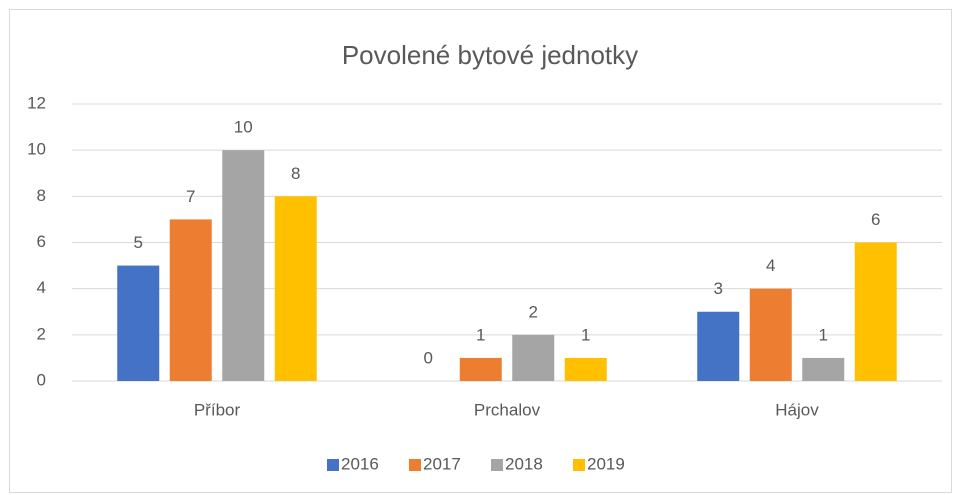 This screenshot has width=954, height=495. Describe the element at coordinates (524, 463) in the screenshot. I see `legend-label: 2018` at that location.